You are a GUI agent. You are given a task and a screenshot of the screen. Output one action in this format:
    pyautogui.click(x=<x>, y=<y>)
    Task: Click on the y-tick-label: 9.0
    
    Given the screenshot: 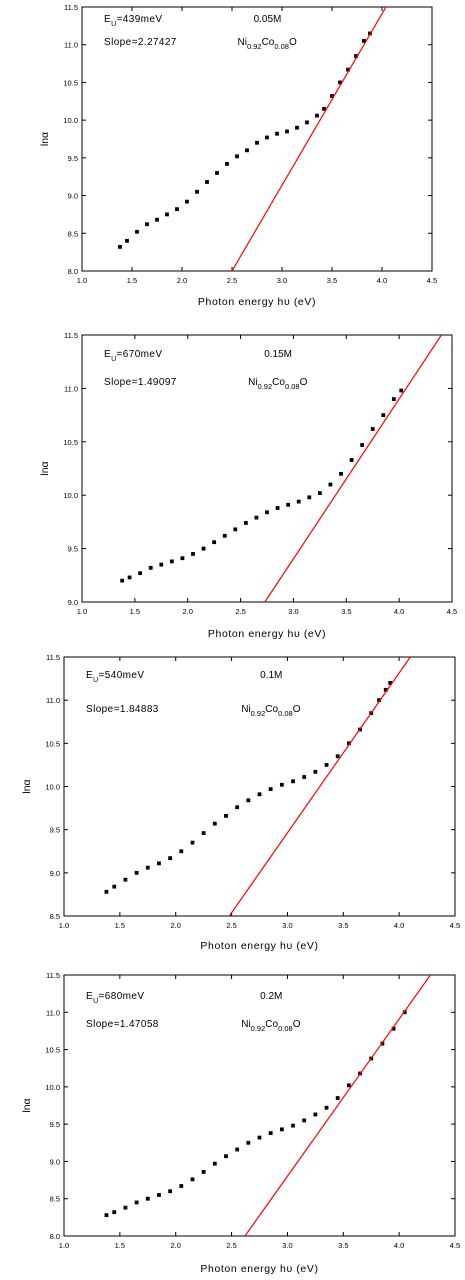 What is the action you would take?
    pyautogui.click(x=55, y=873)
    